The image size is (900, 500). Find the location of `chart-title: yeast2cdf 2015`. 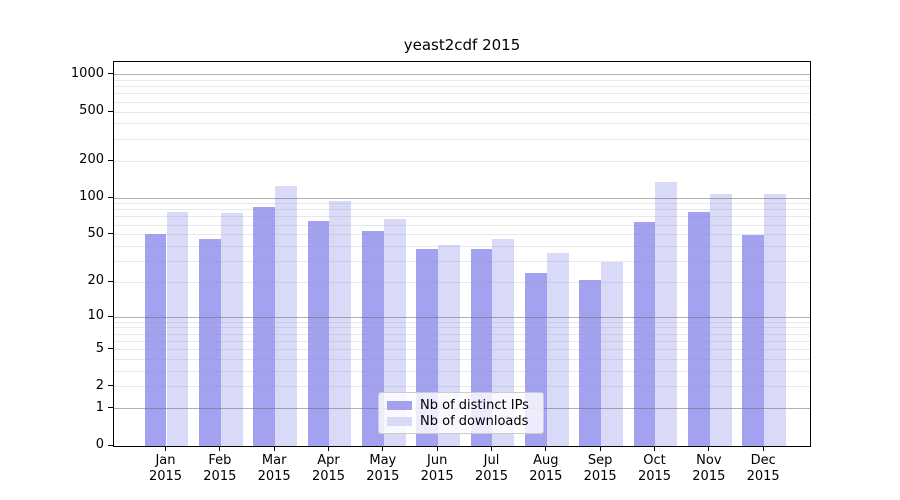

chart-title: yeast2cdf 2015 is located at coordinates (462, 45).